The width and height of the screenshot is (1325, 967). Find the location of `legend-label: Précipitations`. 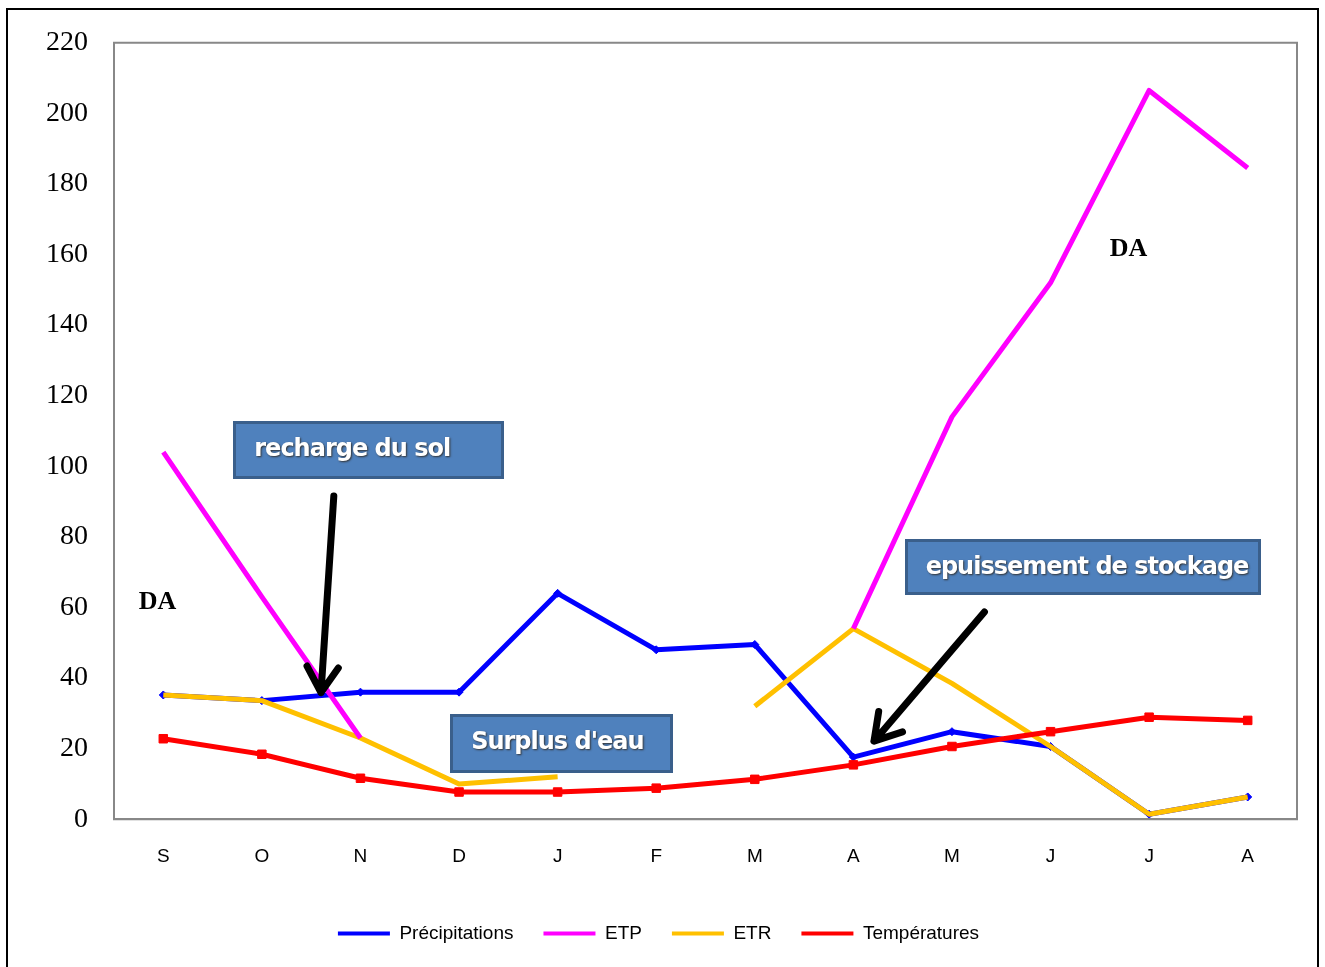

legend-label: Précipitations is located at coordinates (456, 932).